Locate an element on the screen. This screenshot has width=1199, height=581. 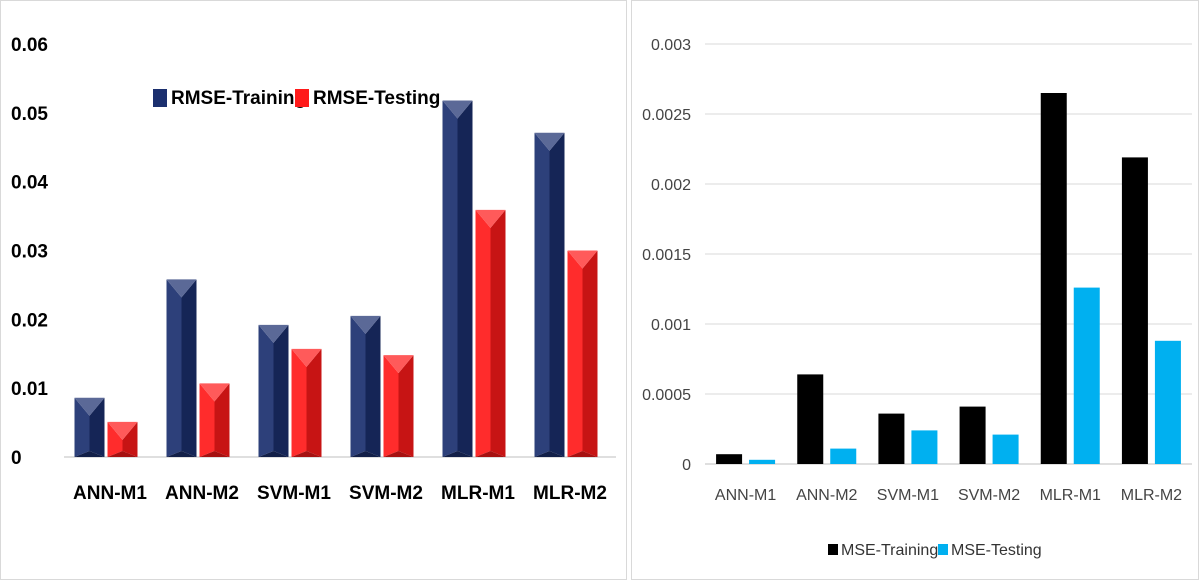
y-tick-label: 0.05 is located at coordinates (29, 114).